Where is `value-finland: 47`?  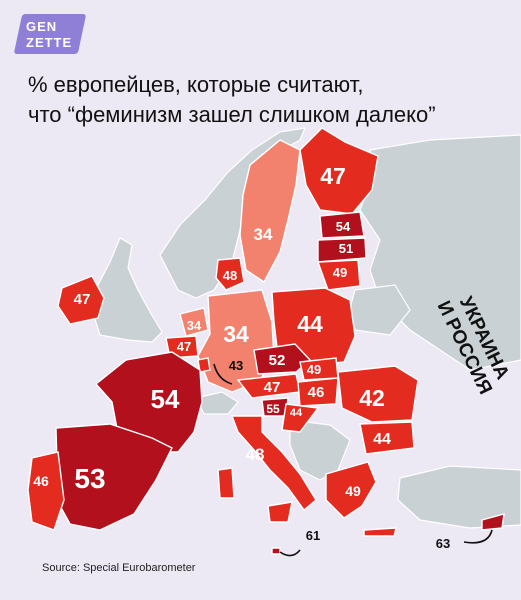 value-finland: 47 is located at coordinates (333, 176).